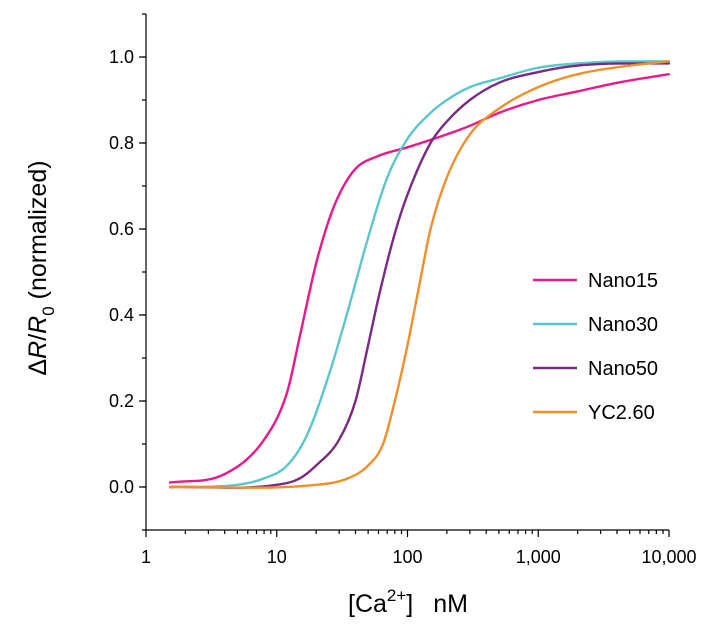 The height and width of the screenshot is (633, 717). What do you see at coordinates (121, 143) in the screenshot?
I see `y-tick-label: 0.8` at bounding box center [121, 143].